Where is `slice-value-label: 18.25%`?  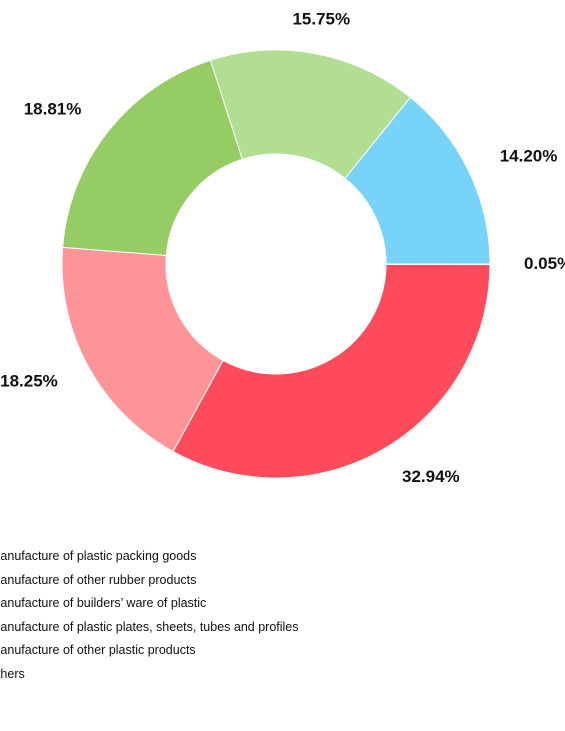 slice-value-label: 18.25% is located at coordinates (29, 380).